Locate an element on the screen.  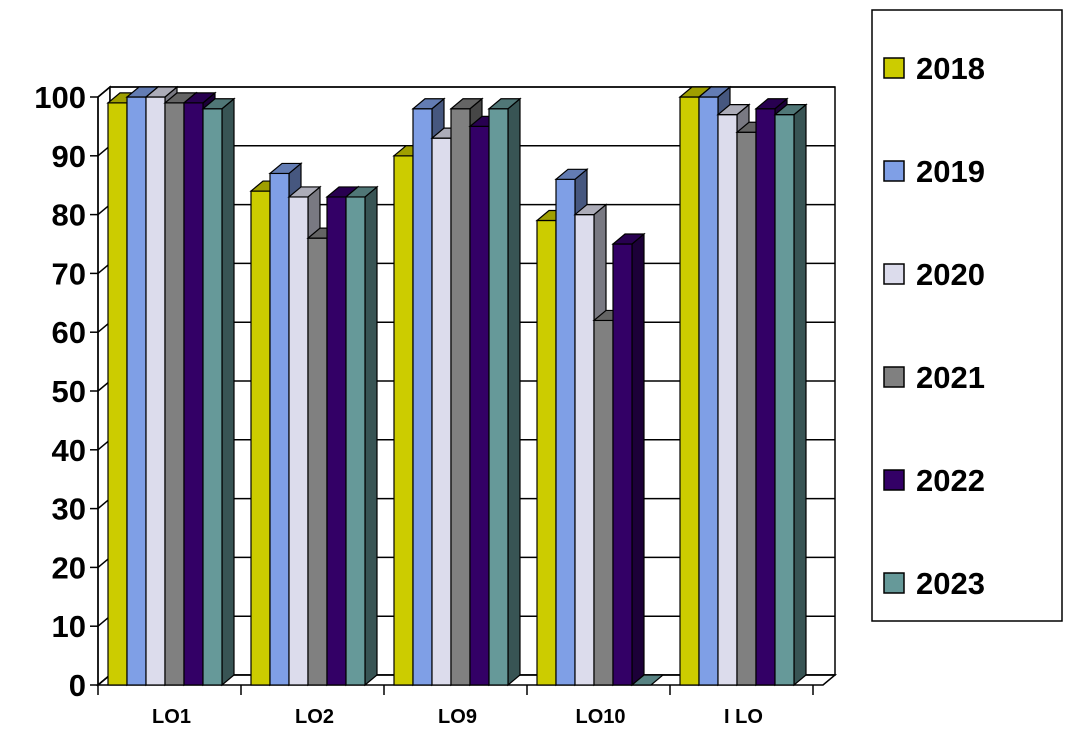
legend-label: 2021 is located at coordinates (950, 377).